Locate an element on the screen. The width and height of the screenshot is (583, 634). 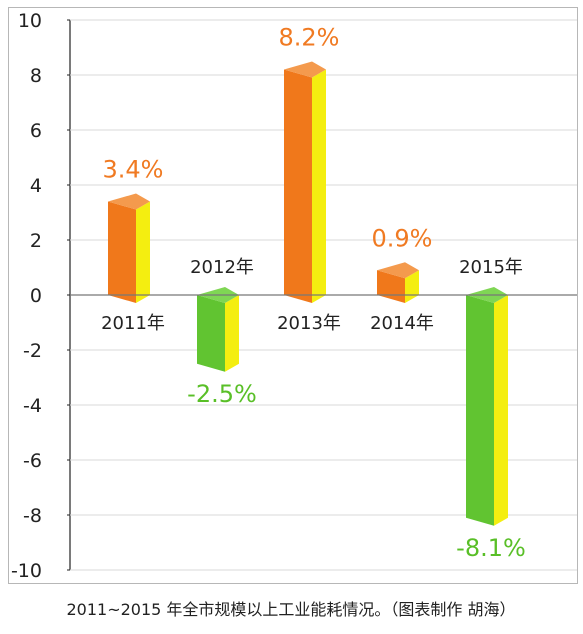
category-label-3: 2013年 is located at coordinates (309, 323).